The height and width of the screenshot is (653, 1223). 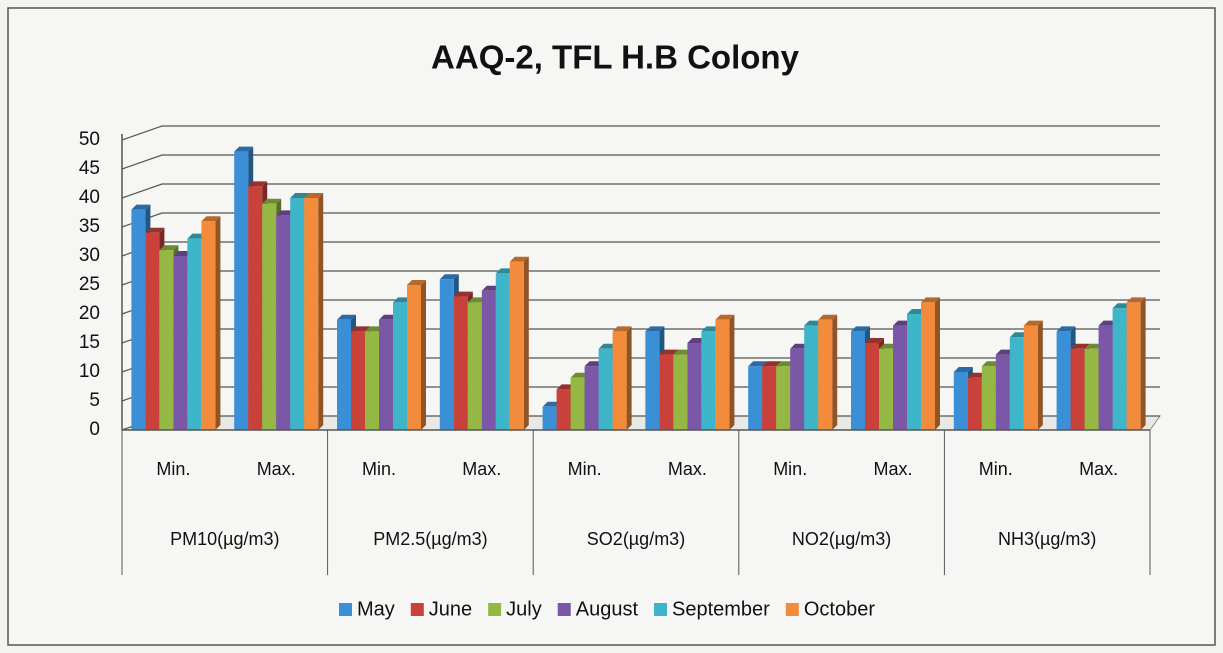 I want to click on legend-item: October, so click(x=830, y=609).